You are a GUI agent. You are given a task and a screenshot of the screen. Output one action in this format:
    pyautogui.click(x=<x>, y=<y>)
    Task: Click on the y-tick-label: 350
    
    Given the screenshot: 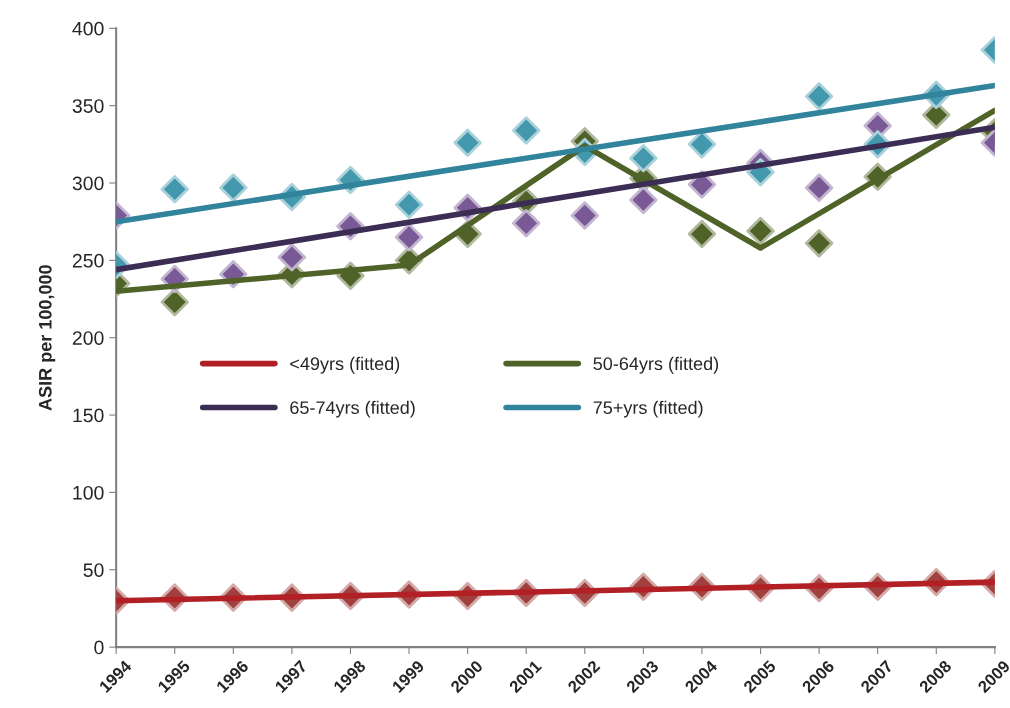 What is the action you would take?
    pyautogui.click(x=88, y=106)
    